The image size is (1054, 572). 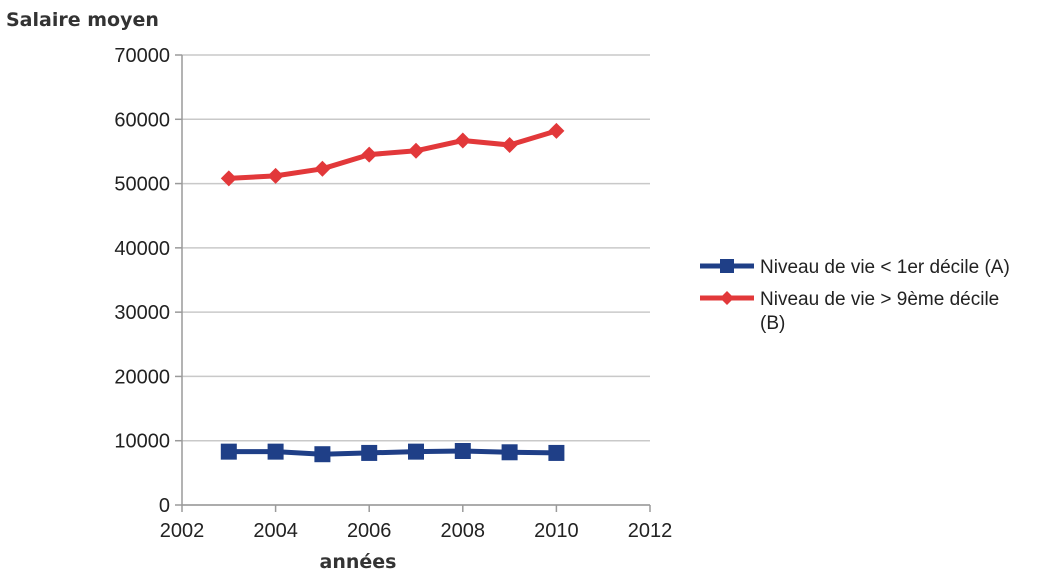 I want to click on x-tick-labels: 2002 2004 2006 2008 2010 2012, so click(x=416, y=531).